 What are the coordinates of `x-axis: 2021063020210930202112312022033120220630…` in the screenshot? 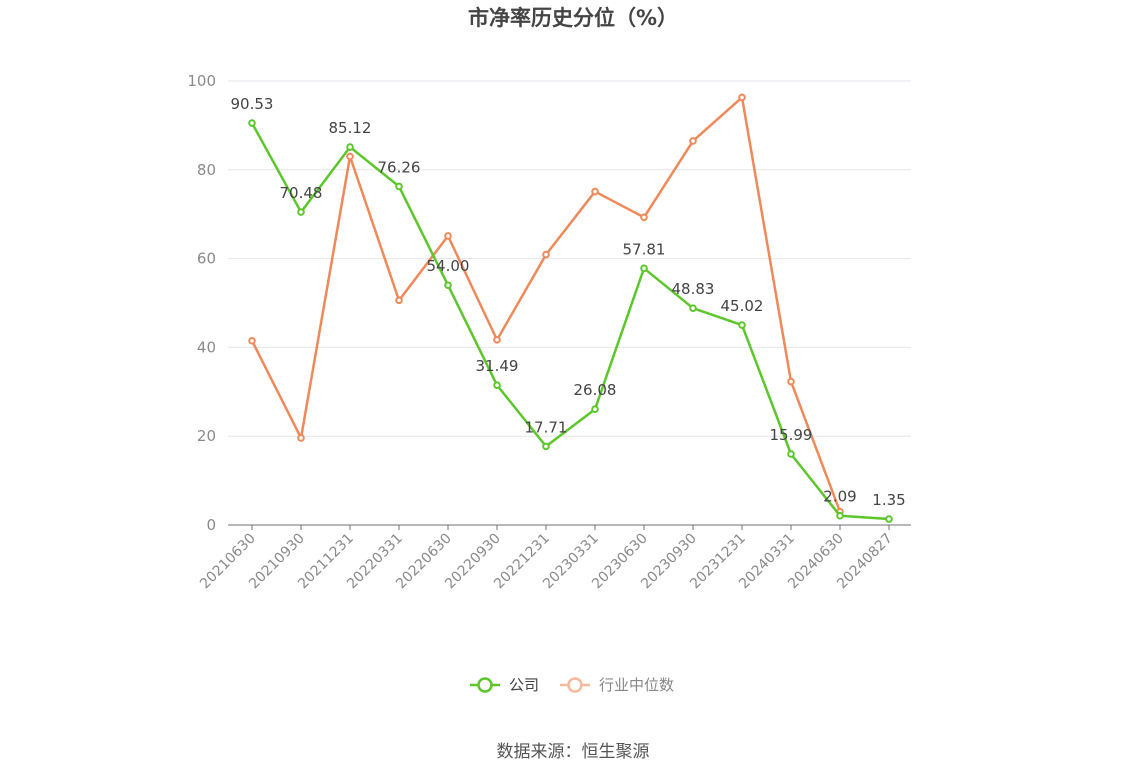 It's located at (554, 558).